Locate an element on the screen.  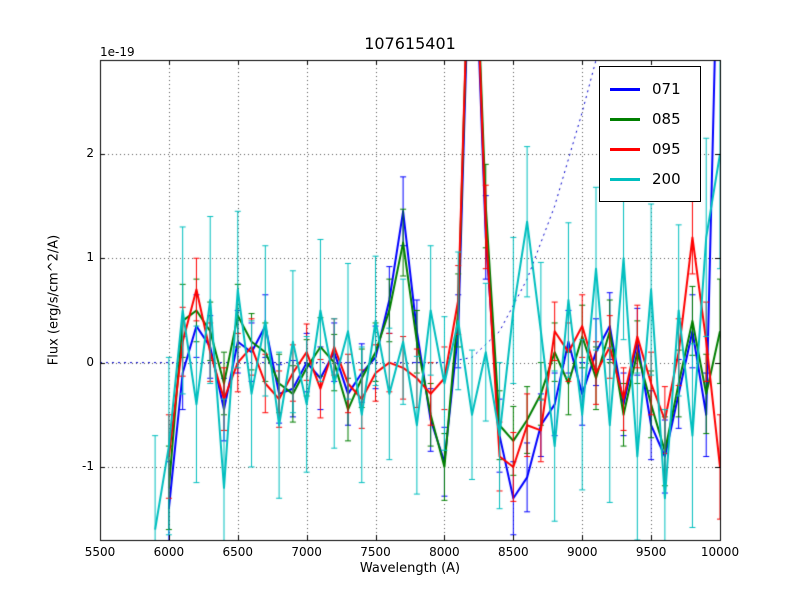
legend-item-095: 095 is located at coordinates (649, 149).